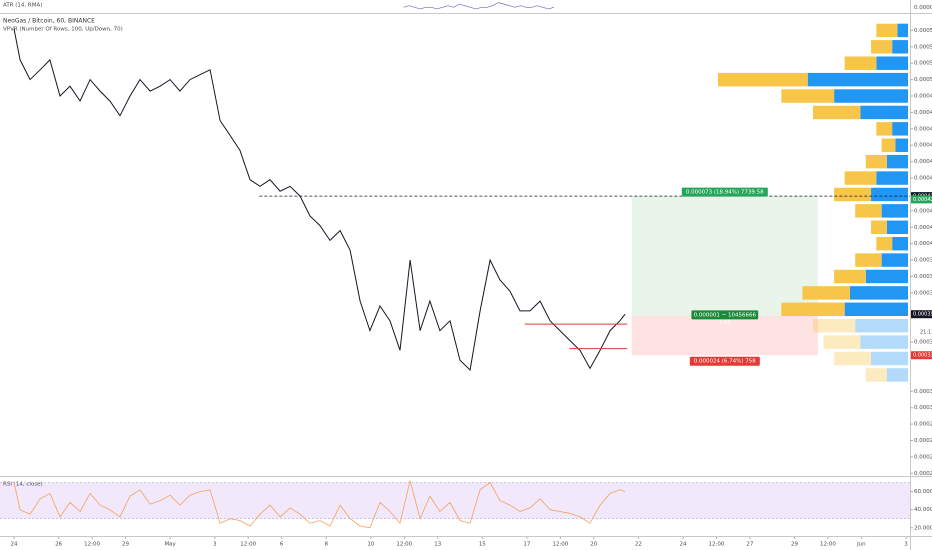 This screenshot has height=550, width=932. I want to click on entry-label-box, so click(725, 315).